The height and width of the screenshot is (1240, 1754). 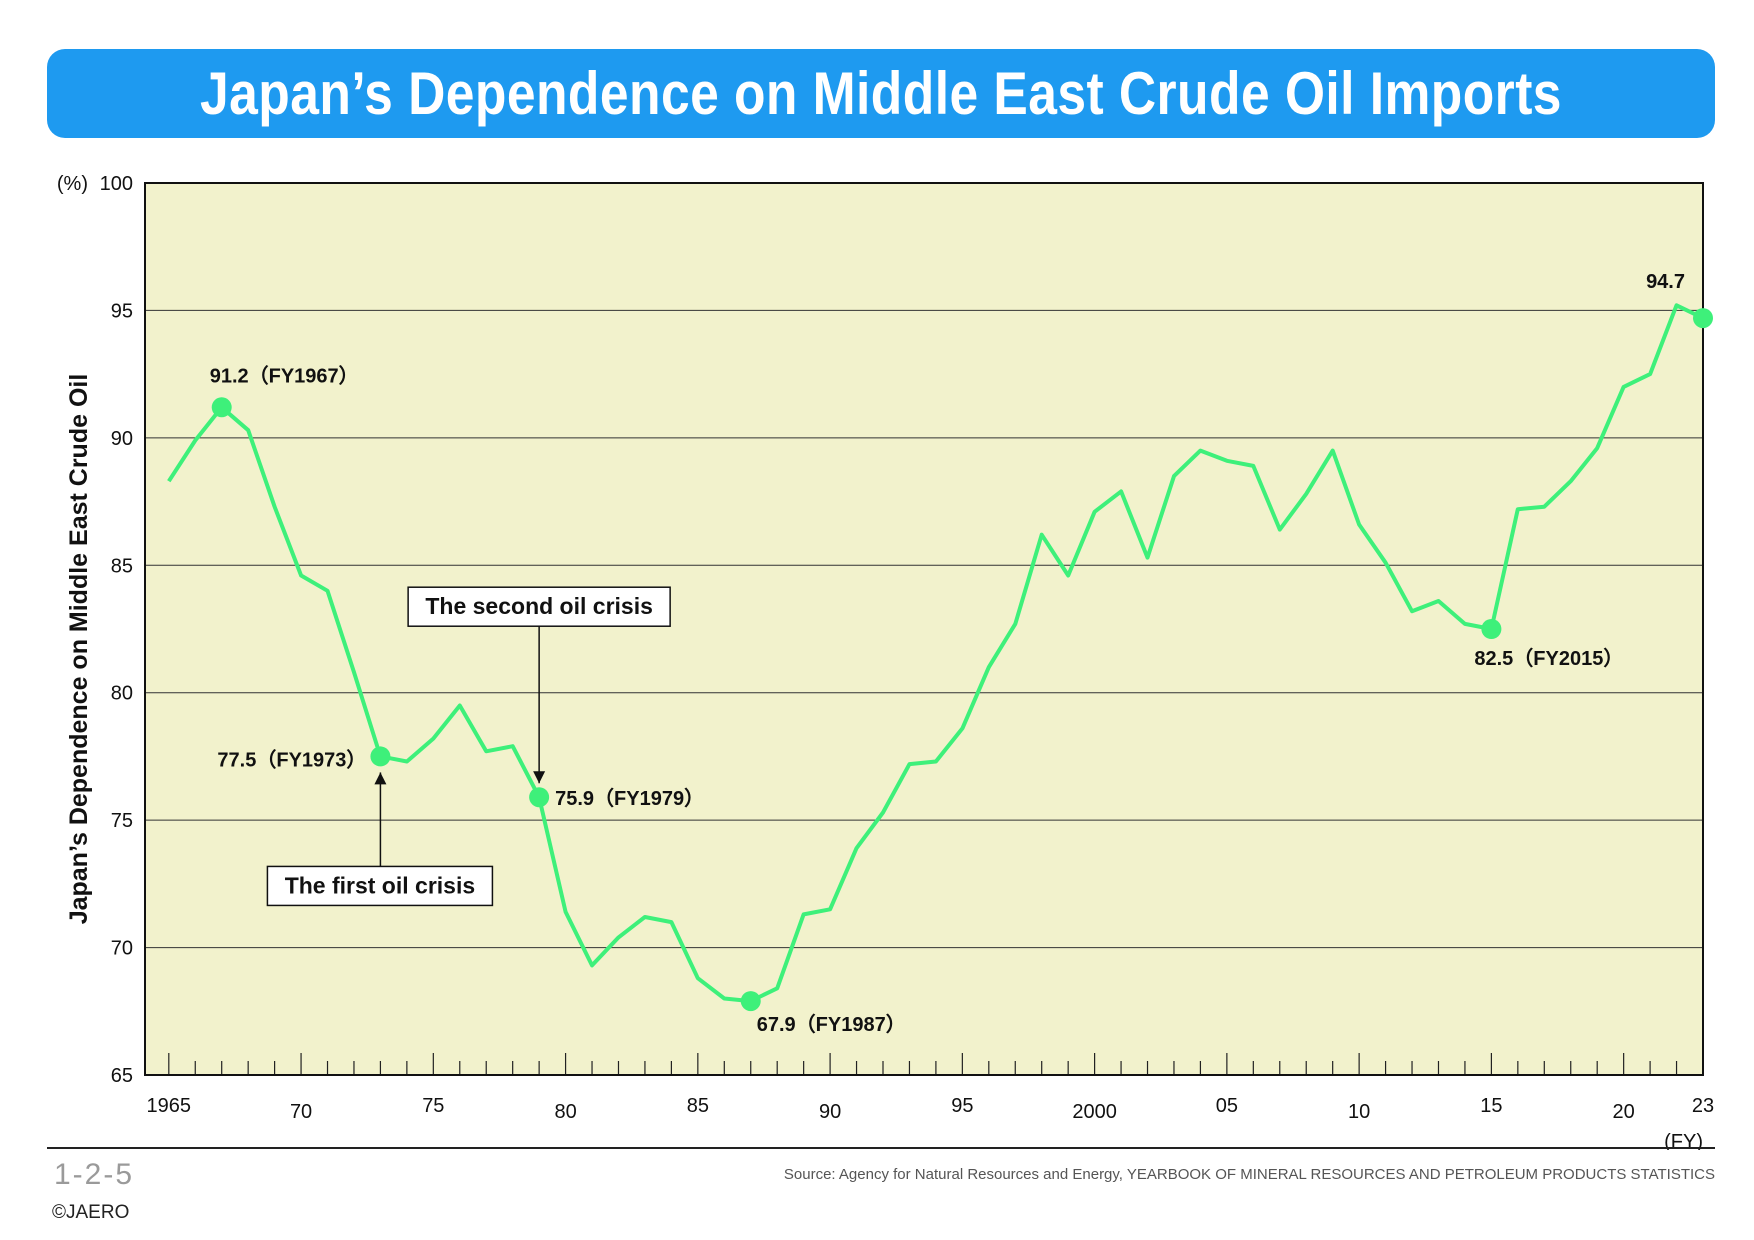 I want to click on x-tick-label: 20, so click(x=1624, y=1112).